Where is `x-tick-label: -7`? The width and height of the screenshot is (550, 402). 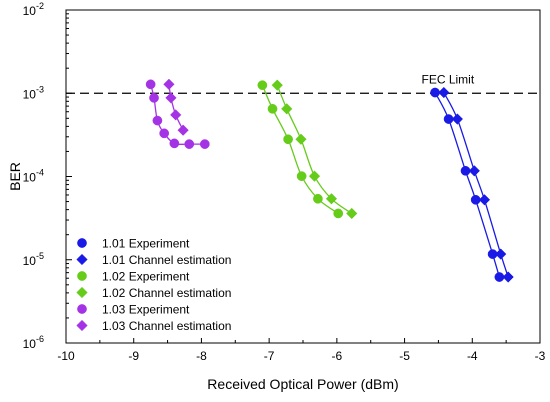 x-tick-label: -7 is located at coordinates (269, 356).